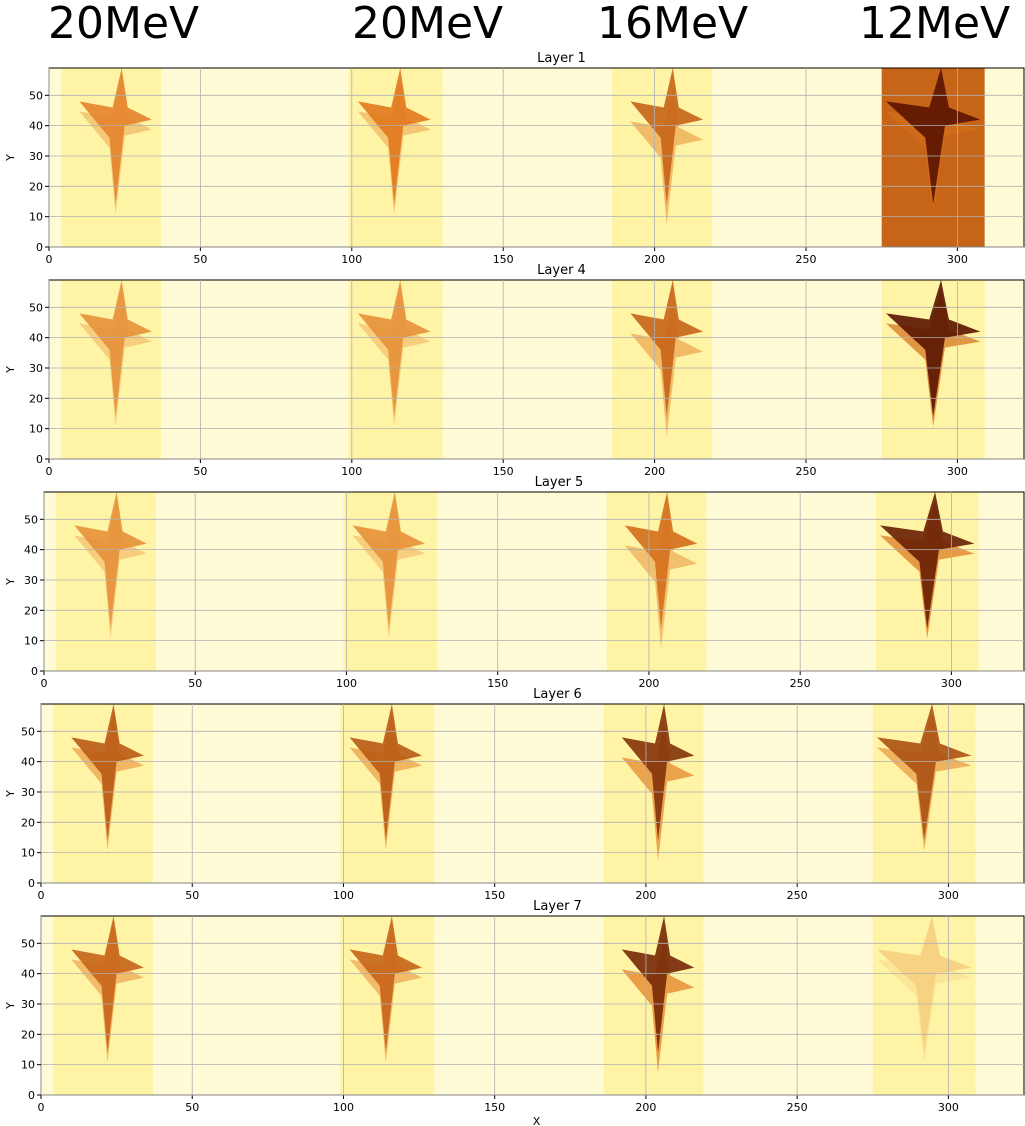  What do you see at coordinates (537, 1120) in the screenshot?
I see `x-axis-label: X` at bounding box center [537, 1120].